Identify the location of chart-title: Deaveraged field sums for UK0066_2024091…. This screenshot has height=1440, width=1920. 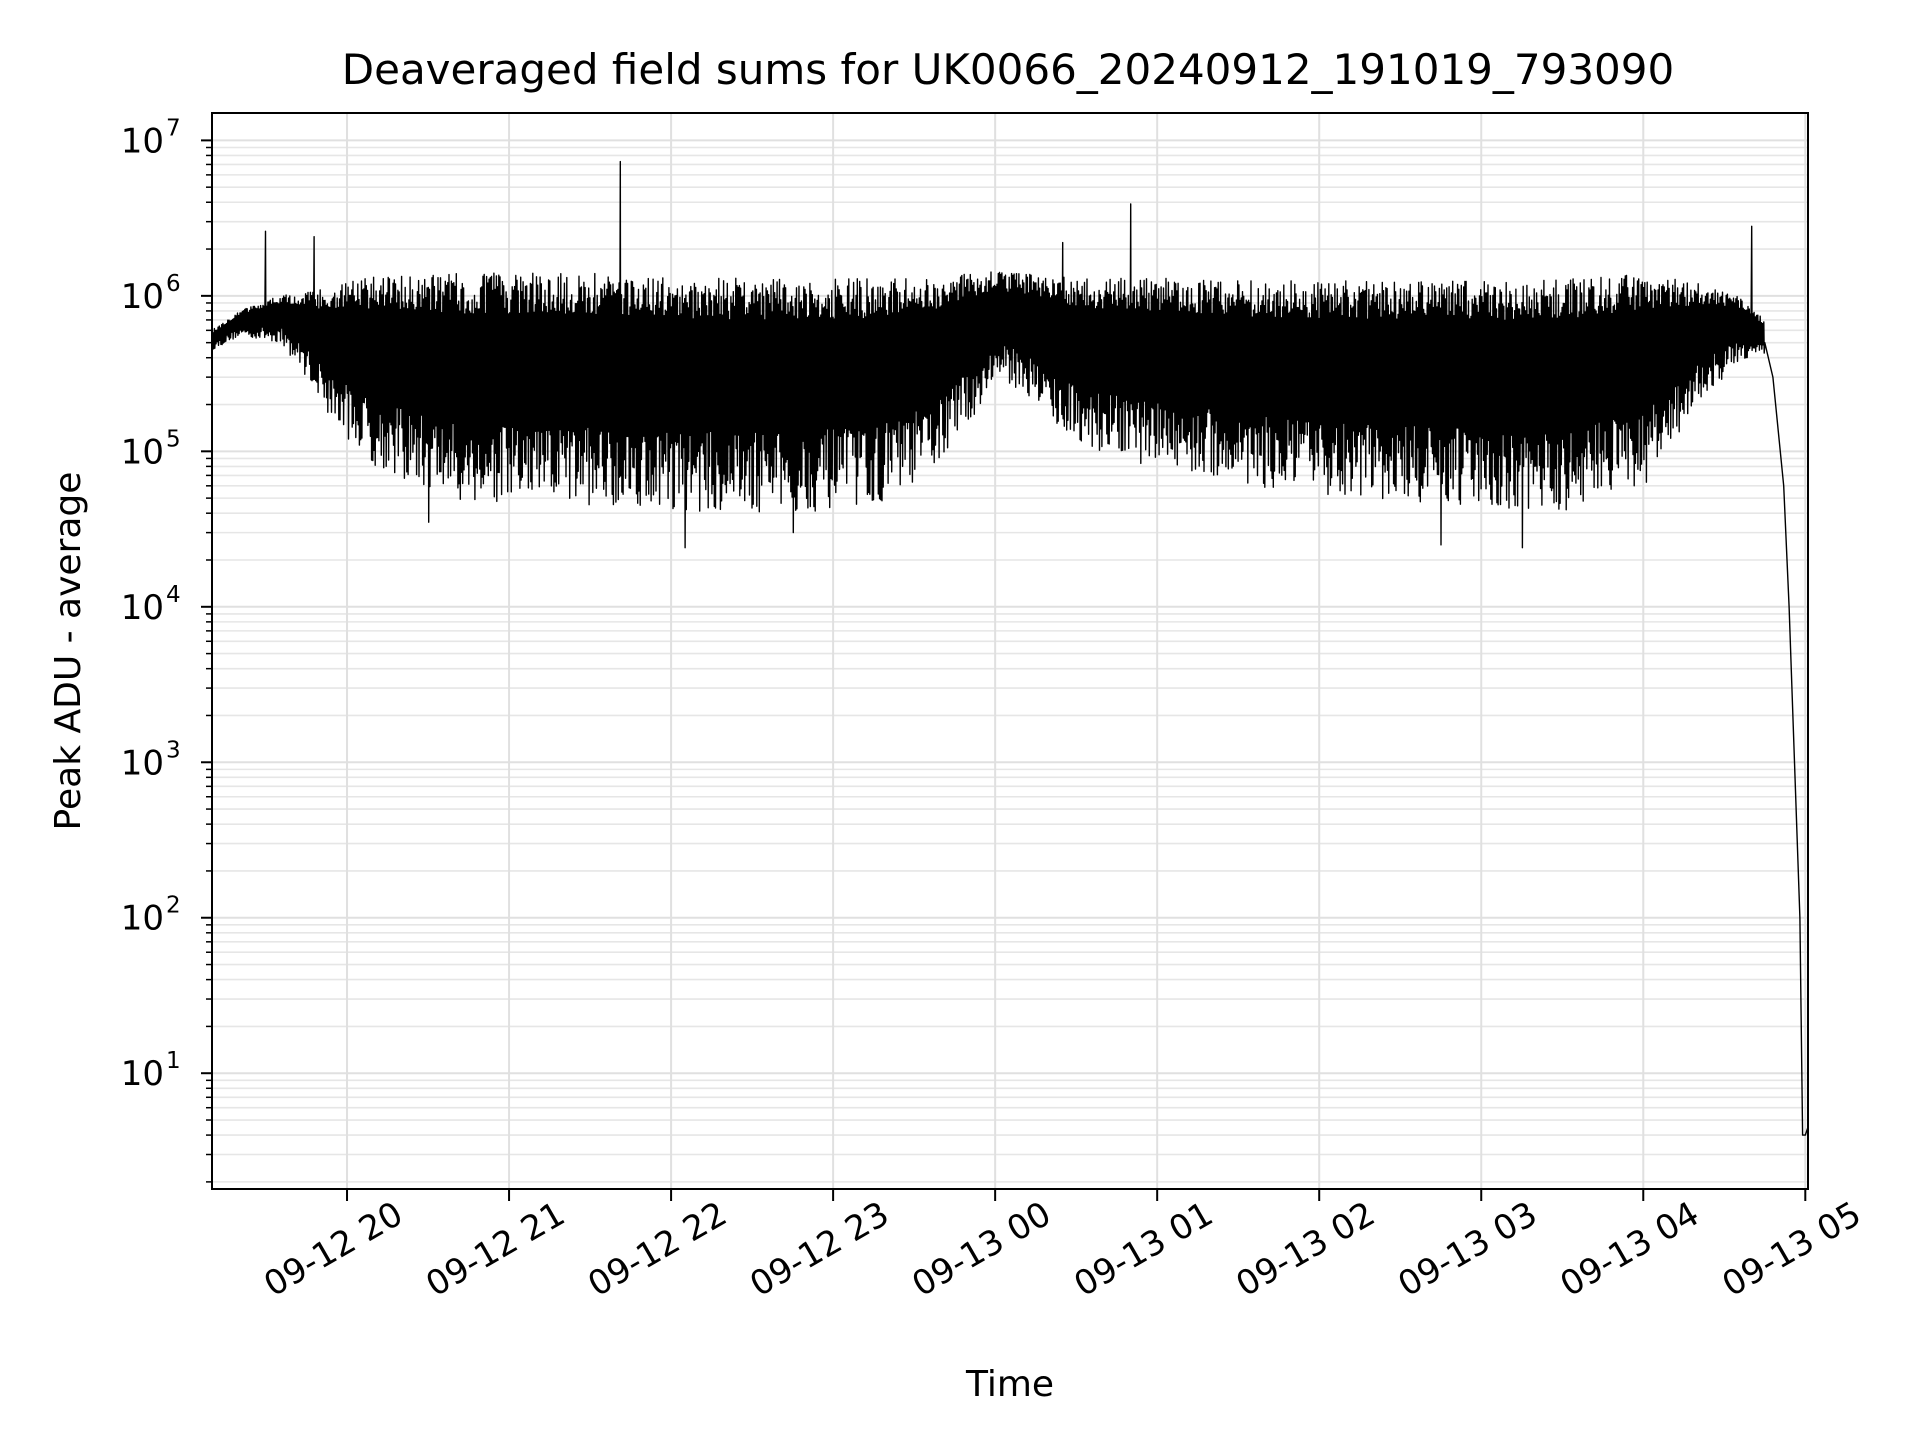
(1008, 69).